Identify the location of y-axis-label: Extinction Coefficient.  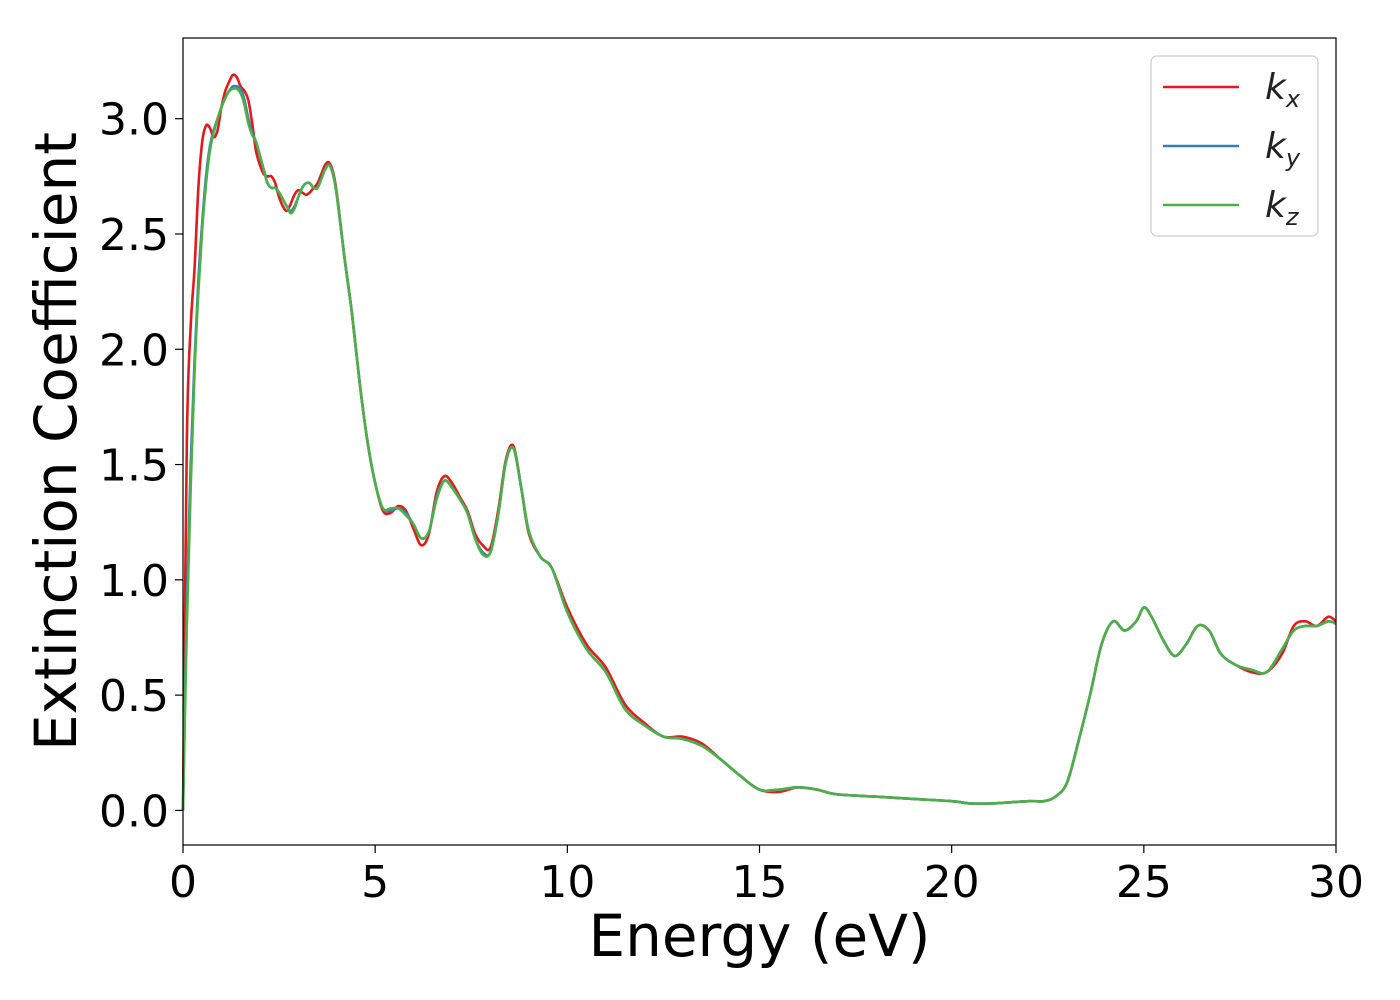
(56, 441).